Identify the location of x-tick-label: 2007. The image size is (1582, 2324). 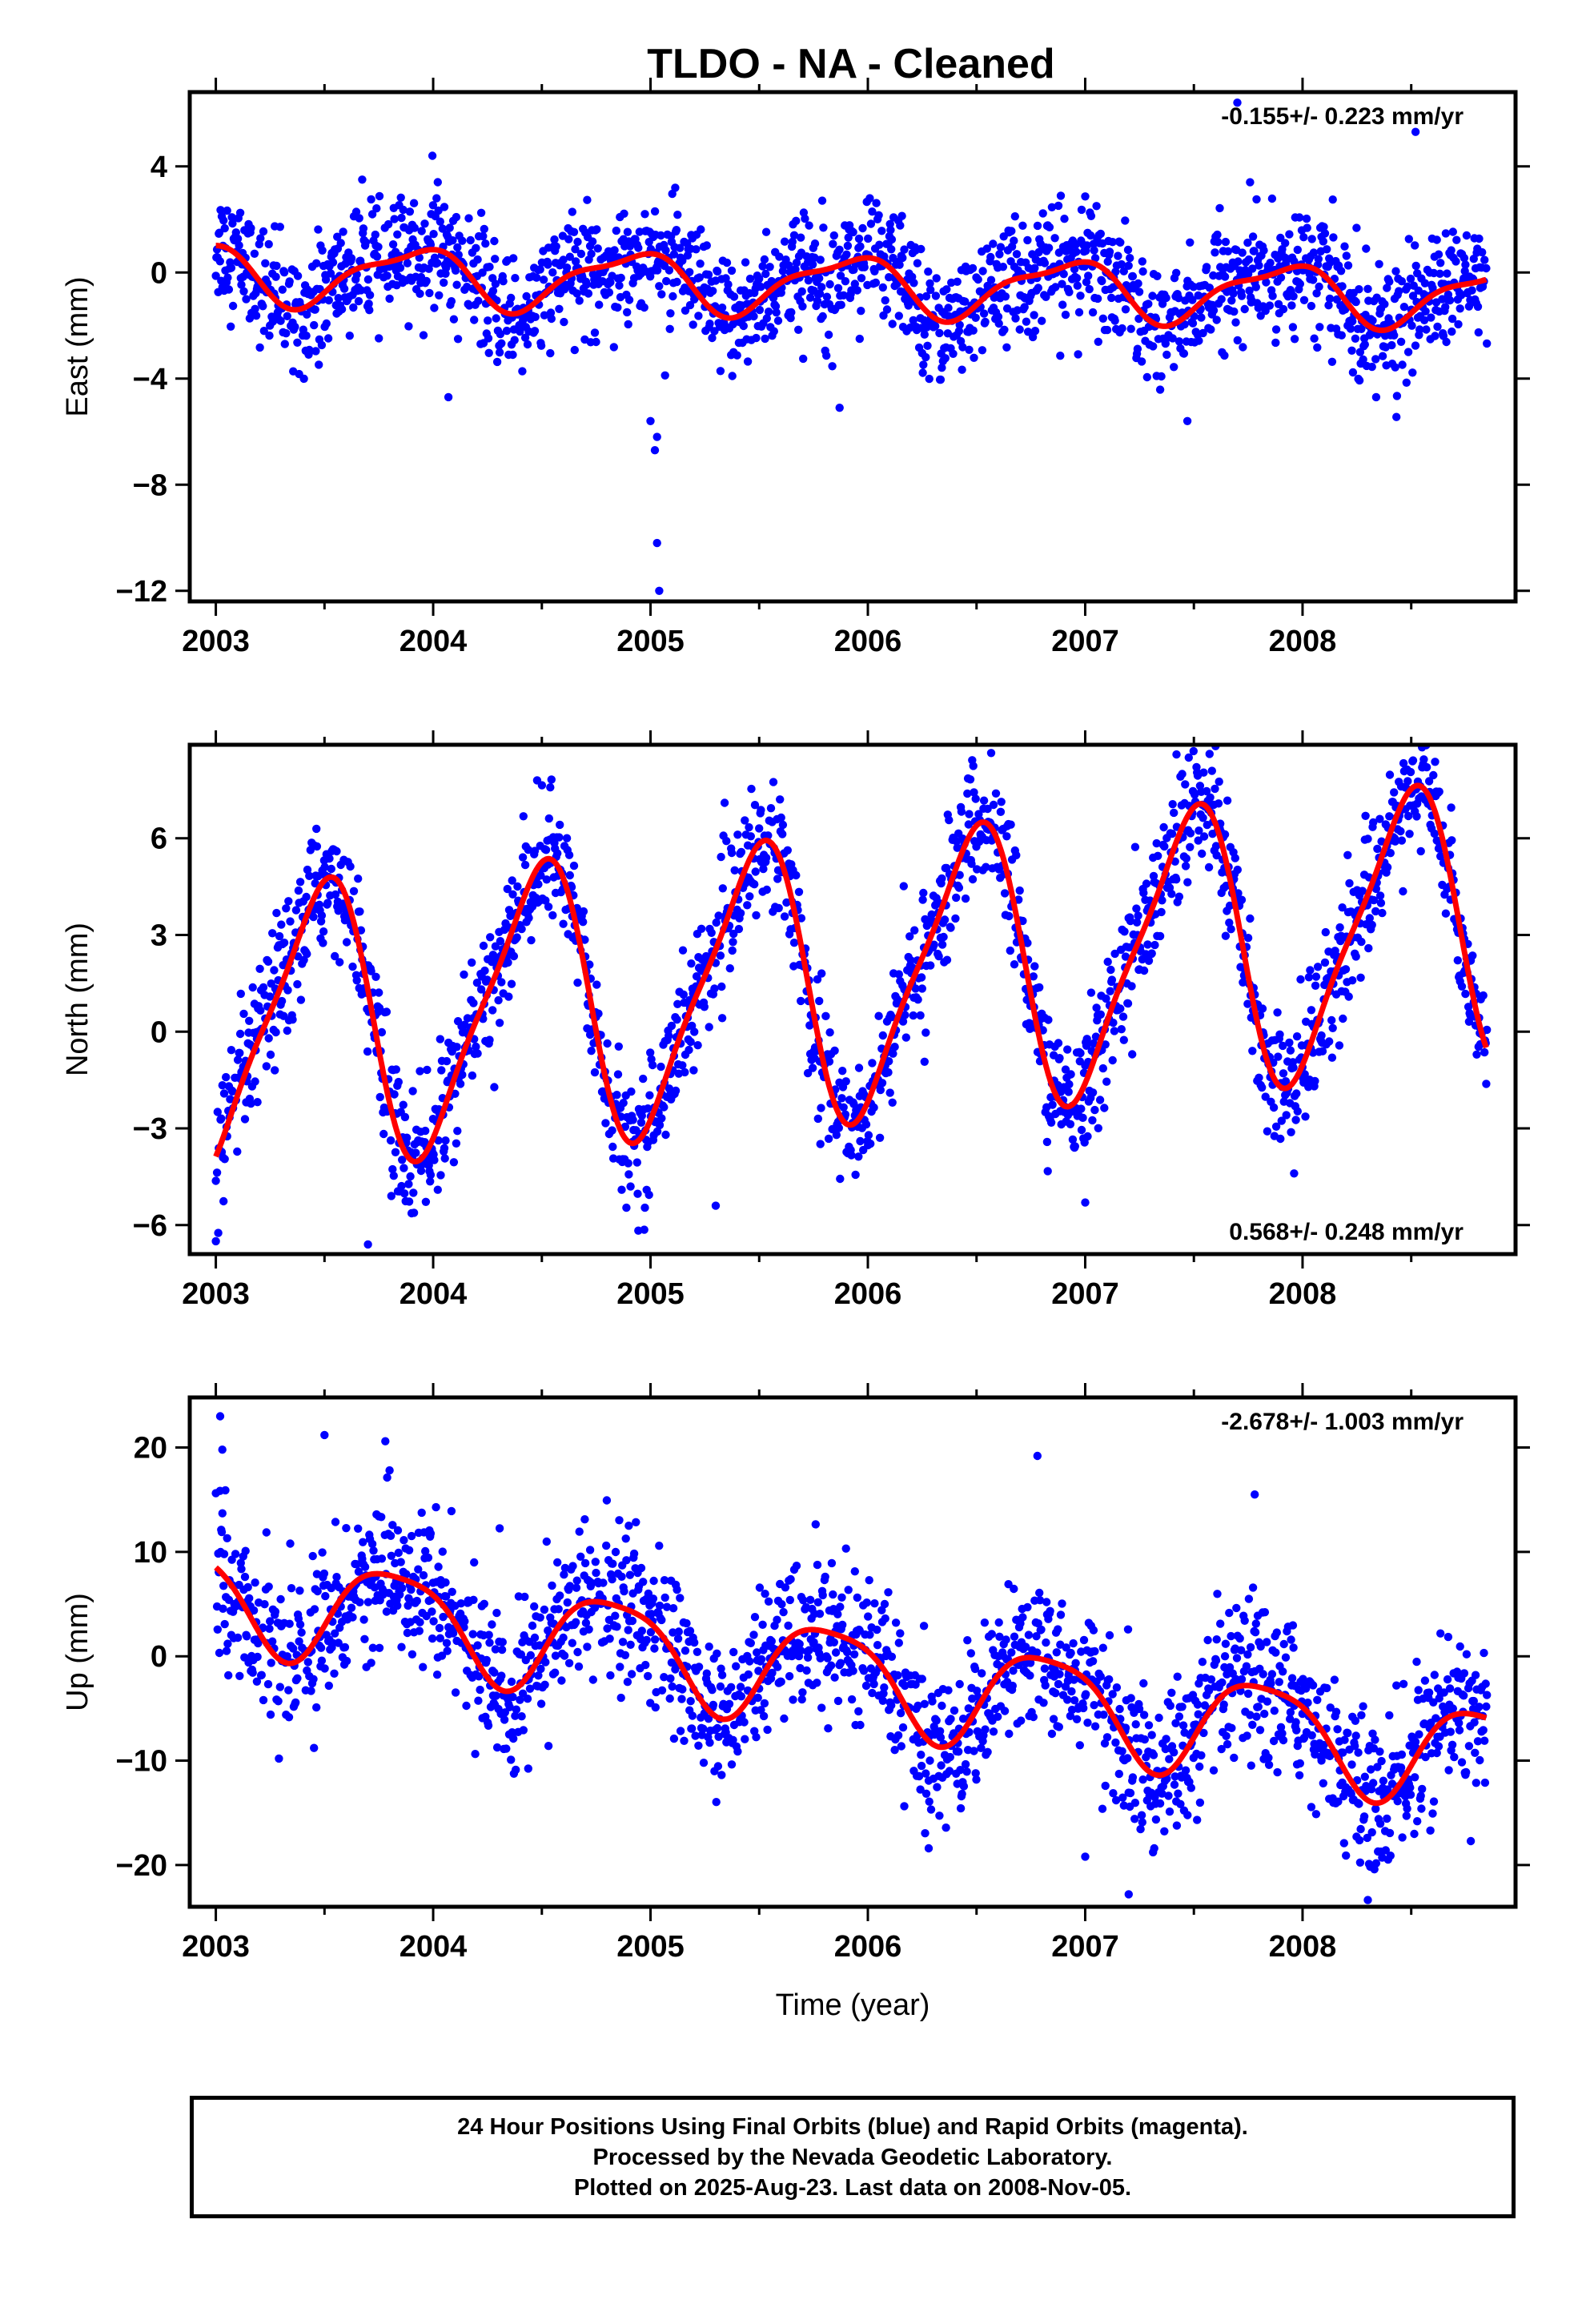
(1085, 1294).